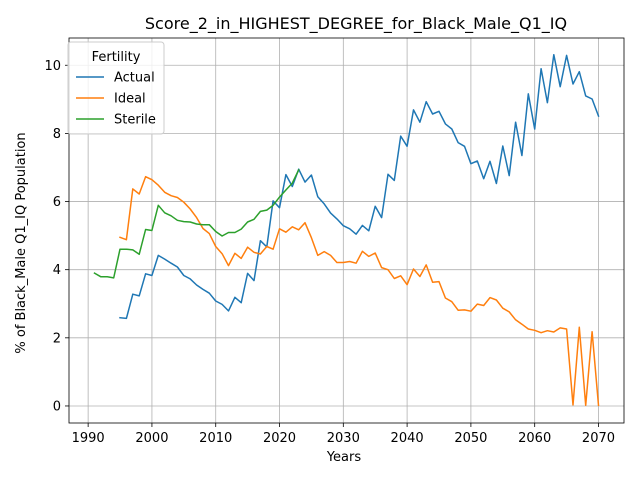  I want to click on x-tick-label: 2000, so click(151, 438).